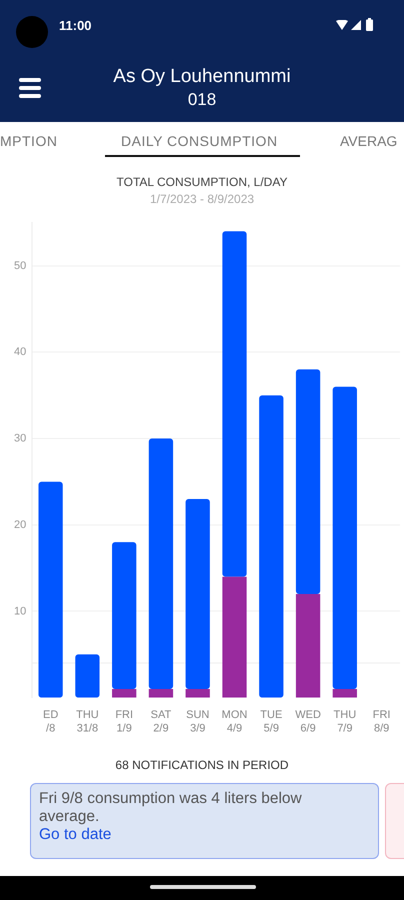 The height and width of the screenshot is (900, 404). What do you see at coordinates (308, 721) in the screenshot?
I see `x-tick-label: WED 6/9` at bounding box center [308, 721].